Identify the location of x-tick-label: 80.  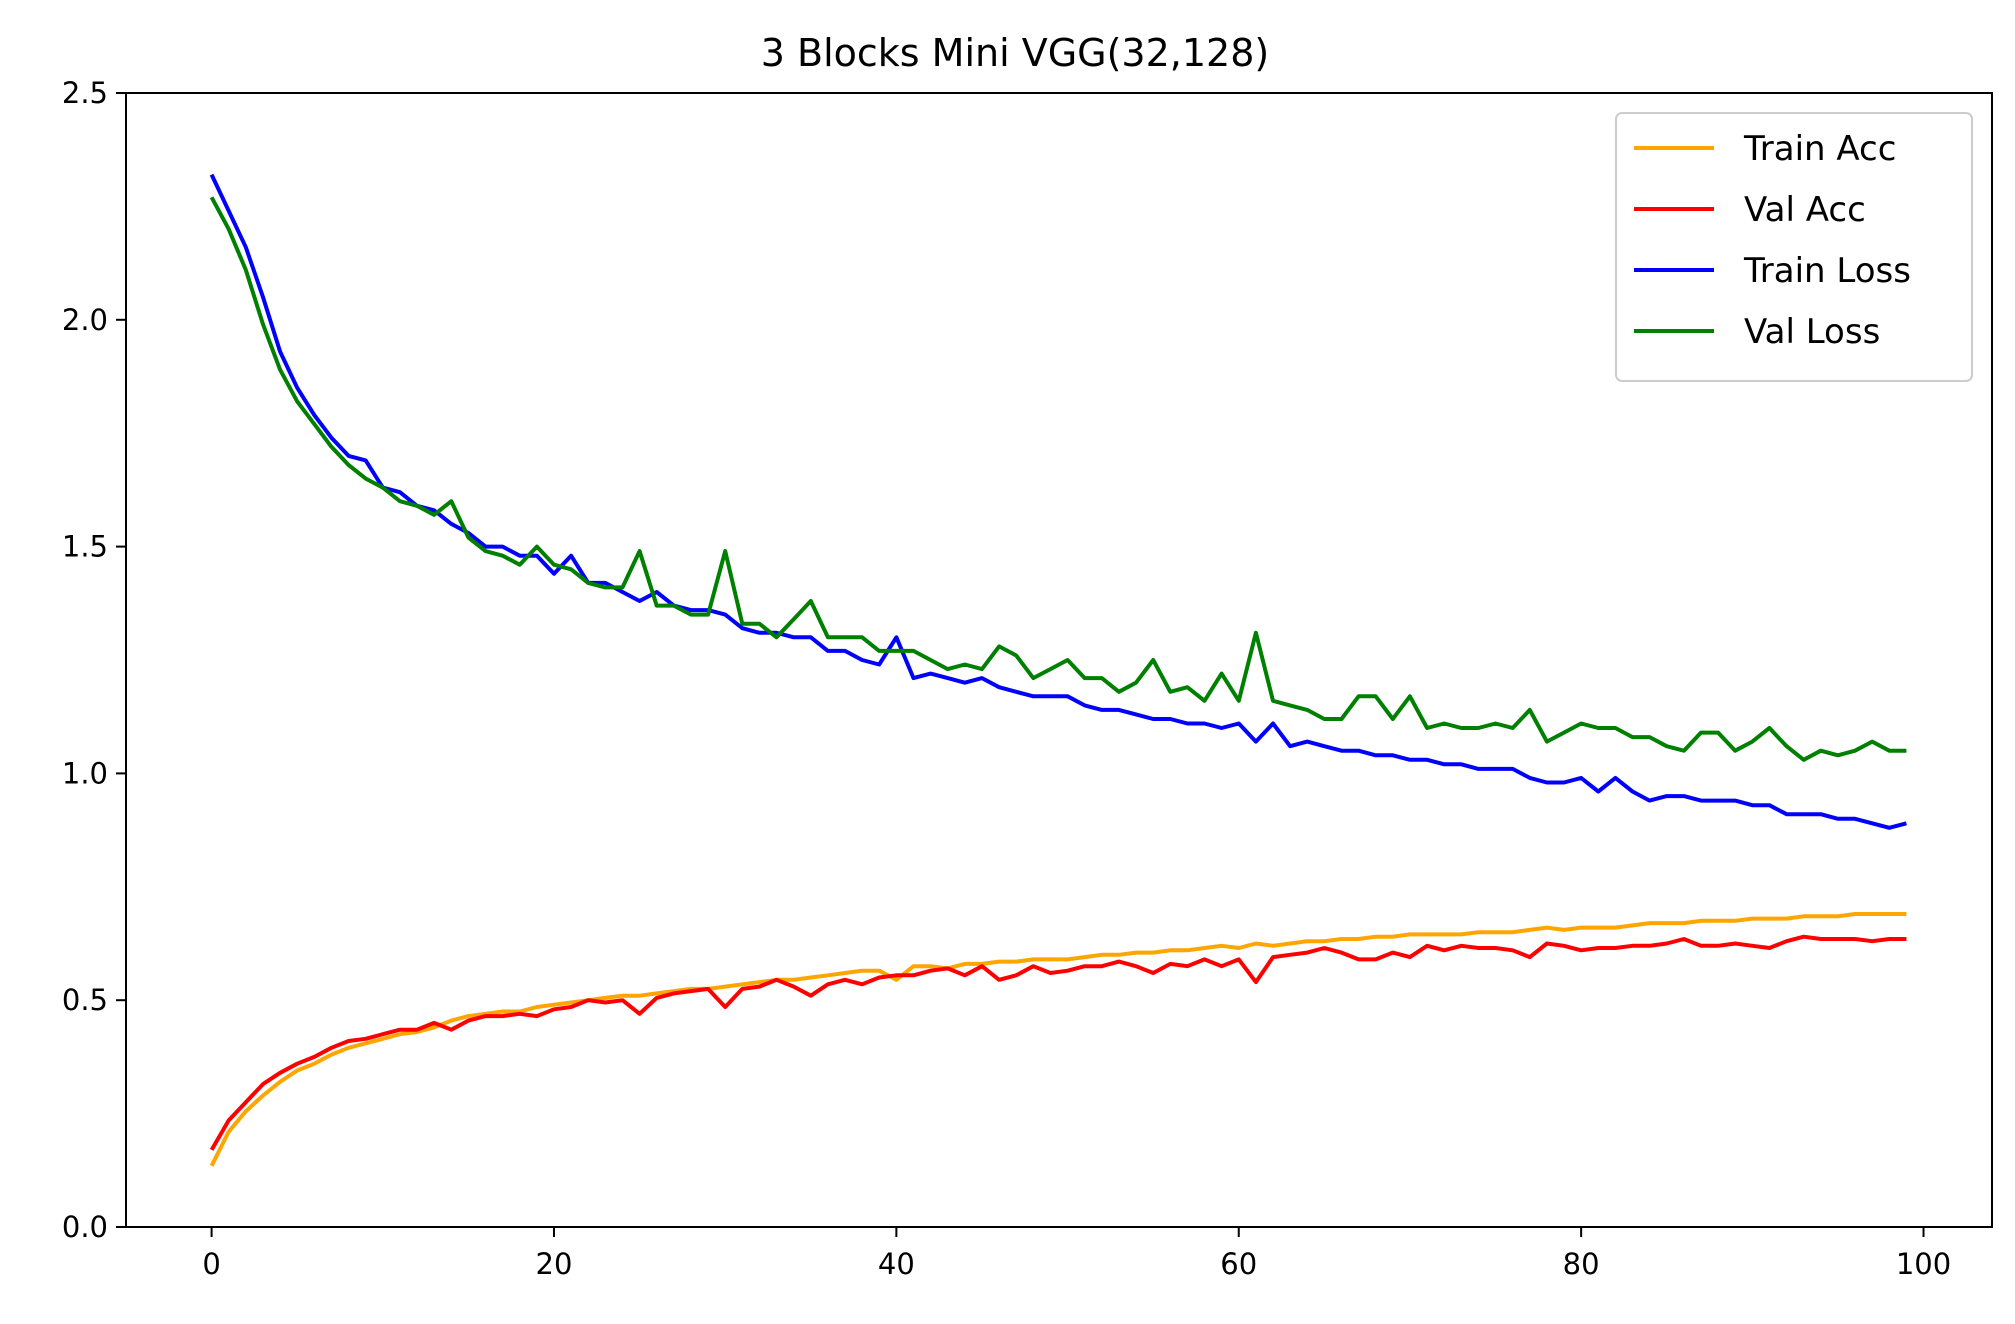
(1581, 1264).